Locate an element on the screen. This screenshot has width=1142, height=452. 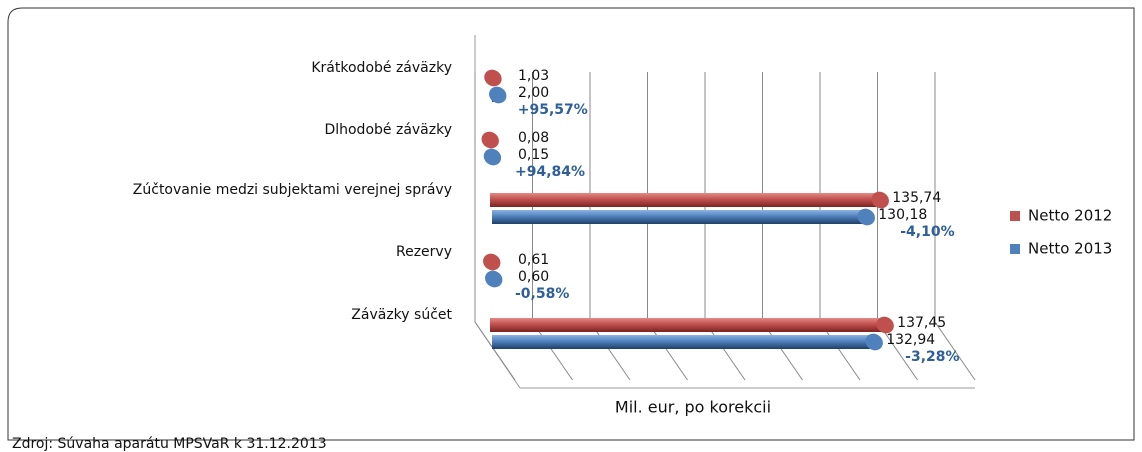
change-label: -3,28% is located at coordinates (932, 357).